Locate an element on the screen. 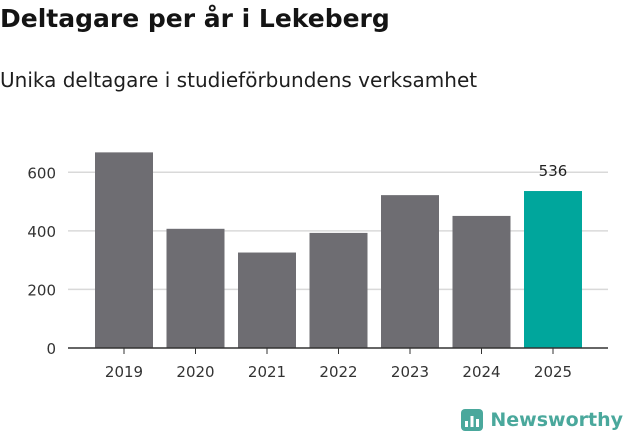 The height and width of the screenshot is (439, 631). y-tick-label: 0 is located at coordinates (51, 349).